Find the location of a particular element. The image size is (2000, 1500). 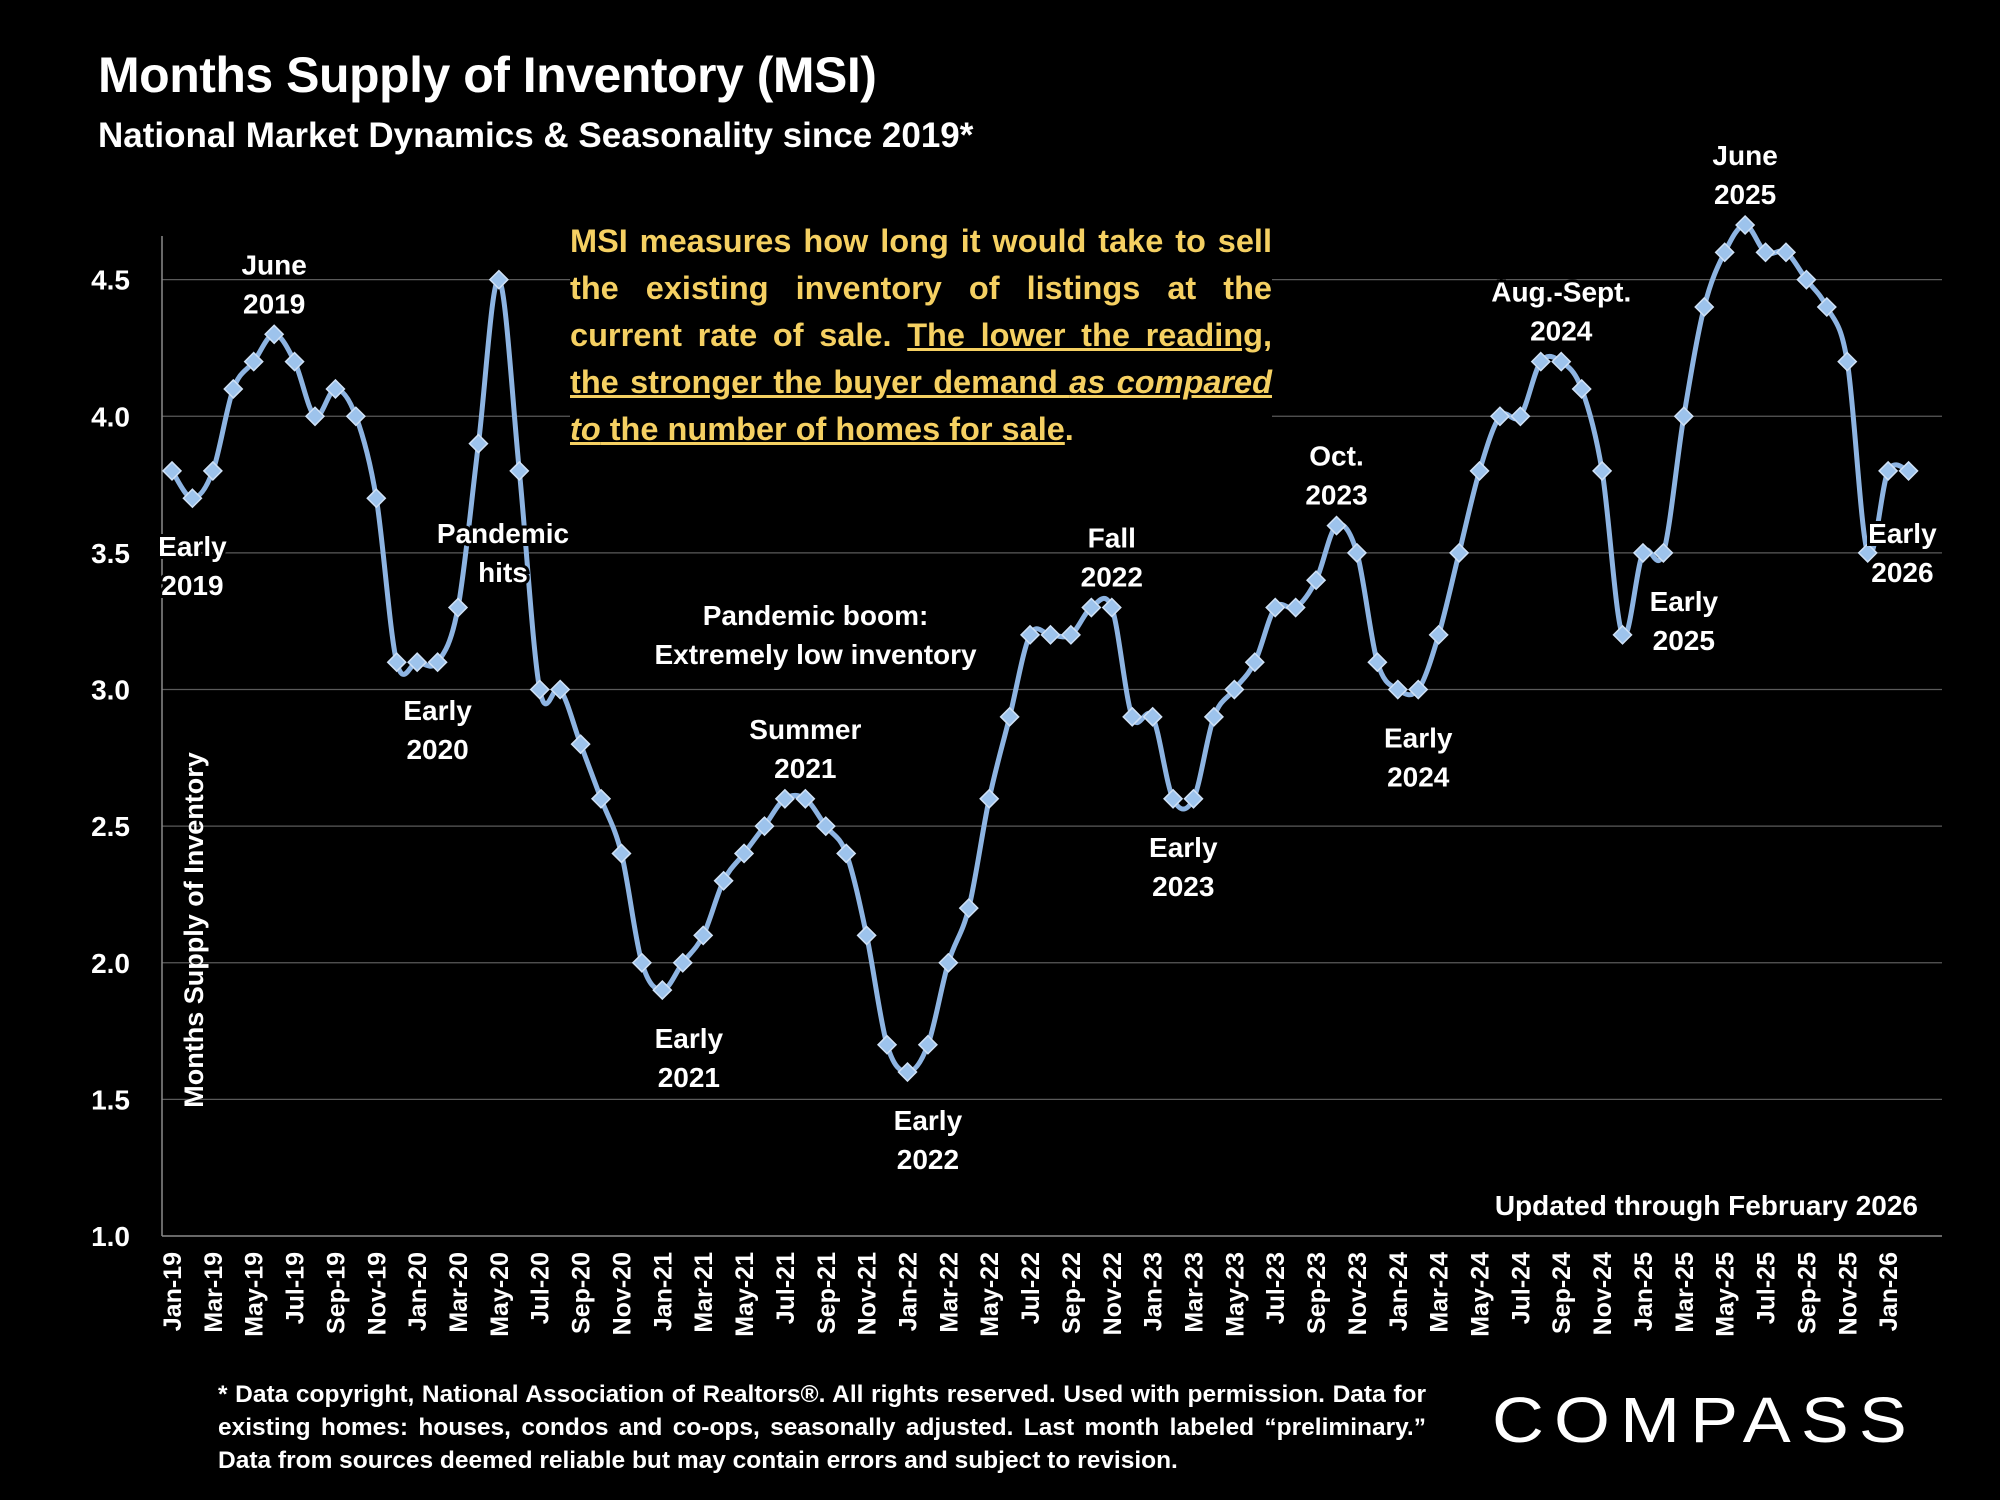

x-tick-label: Jan-26 is located at coordinates (1889, 1291).